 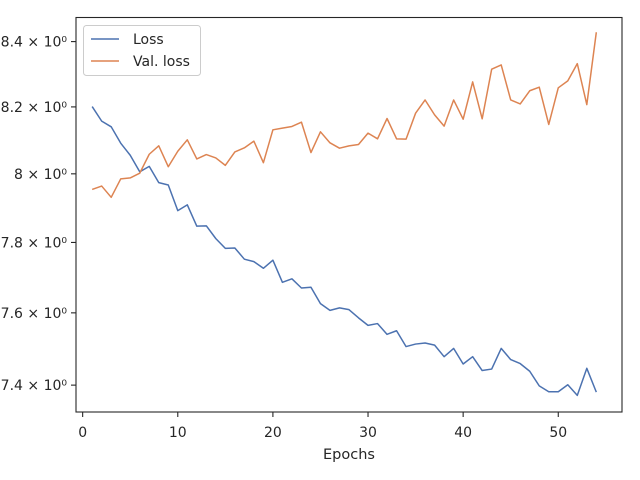 What do you see at coordinates (558, 433) in the screenshot?
I see `x-tick-label: 50` at bounding box center [558, 433].